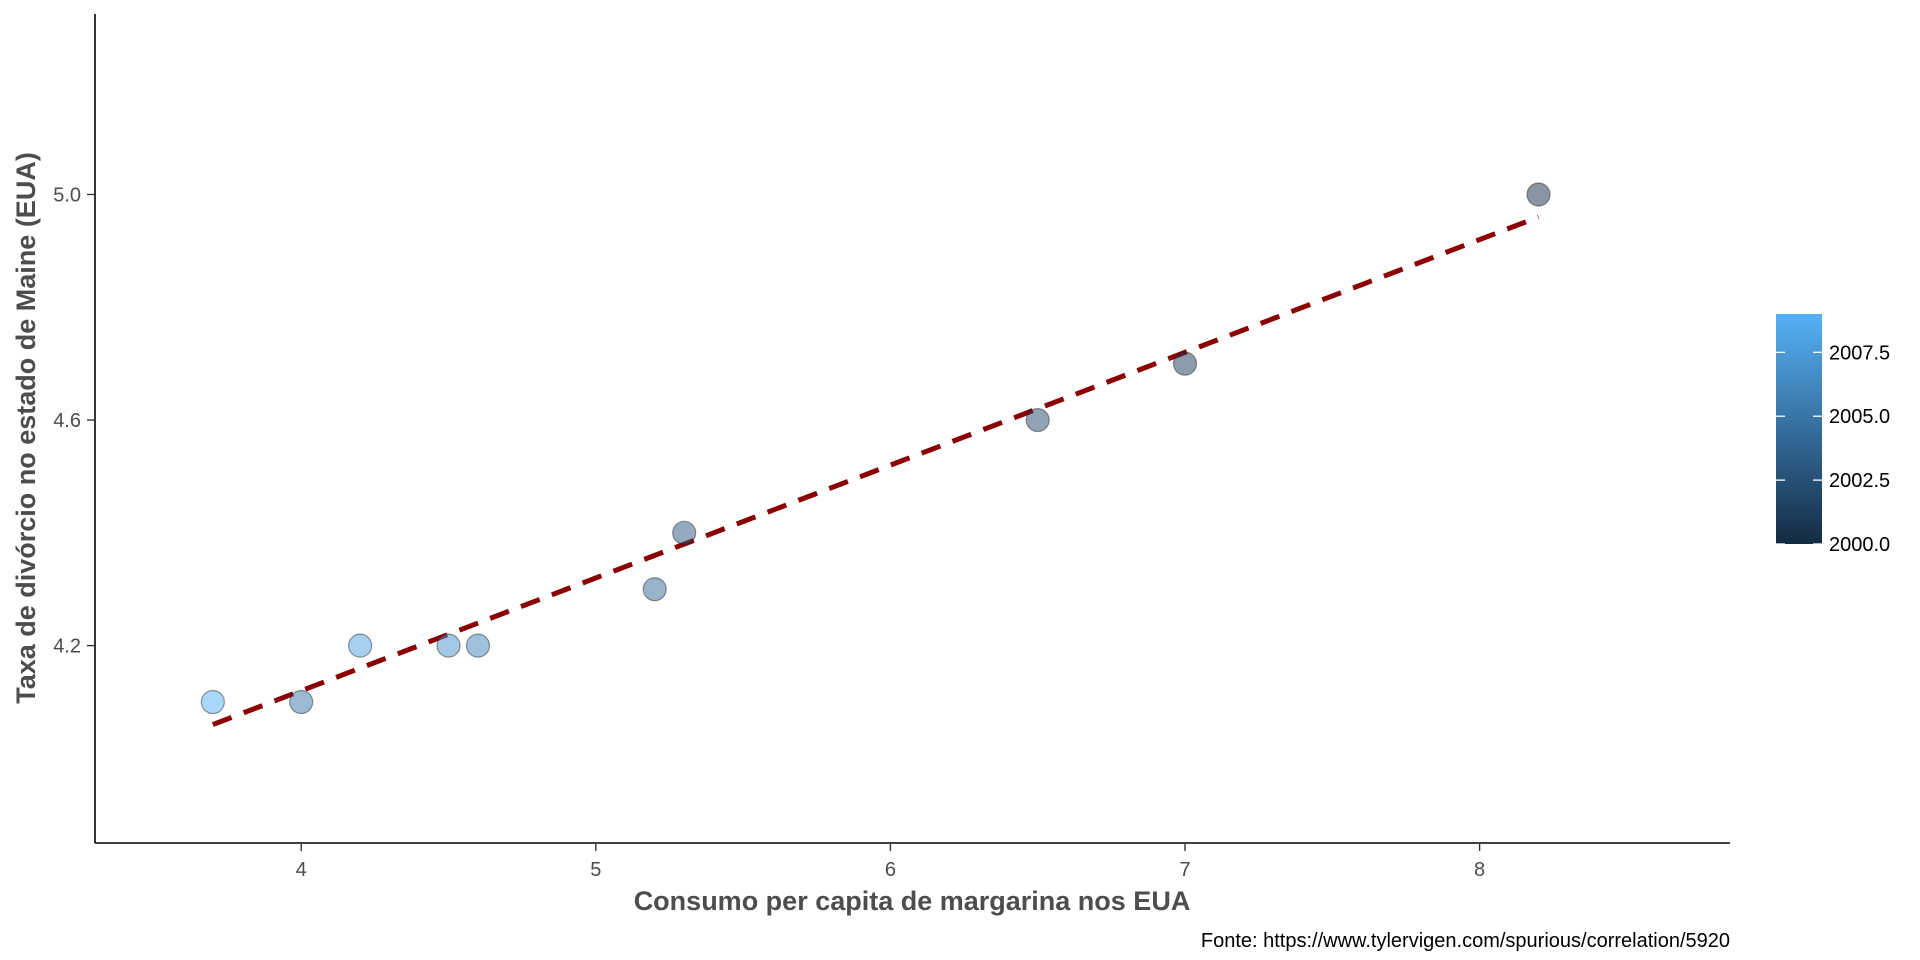 This screenshot has height=960, width=1920. I want to click on colorbar-tick-label: 2007.5, so click(1859, 353).